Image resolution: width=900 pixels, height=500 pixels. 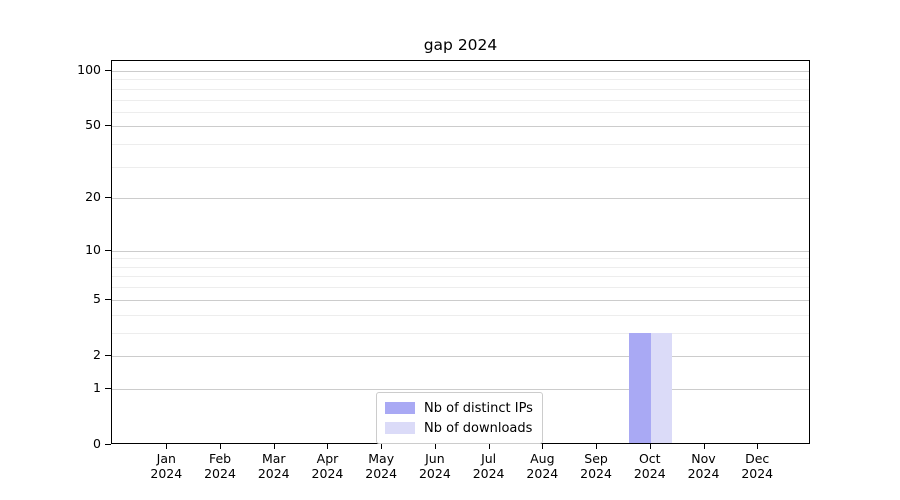 I want to click on y-tick-label: 50, so click(x=93, y=125).